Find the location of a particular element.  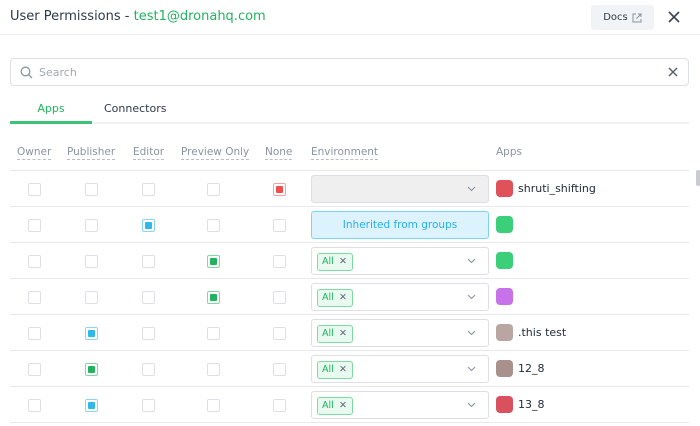

table-row: All ✕ .this test is located at coordinates (349, 332).